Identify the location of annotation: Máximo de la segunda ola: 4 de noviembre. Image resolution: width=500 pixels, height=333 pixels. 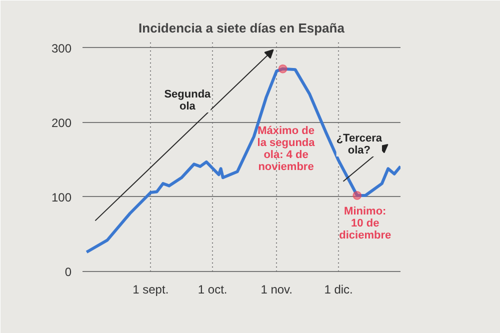
(286, 149).